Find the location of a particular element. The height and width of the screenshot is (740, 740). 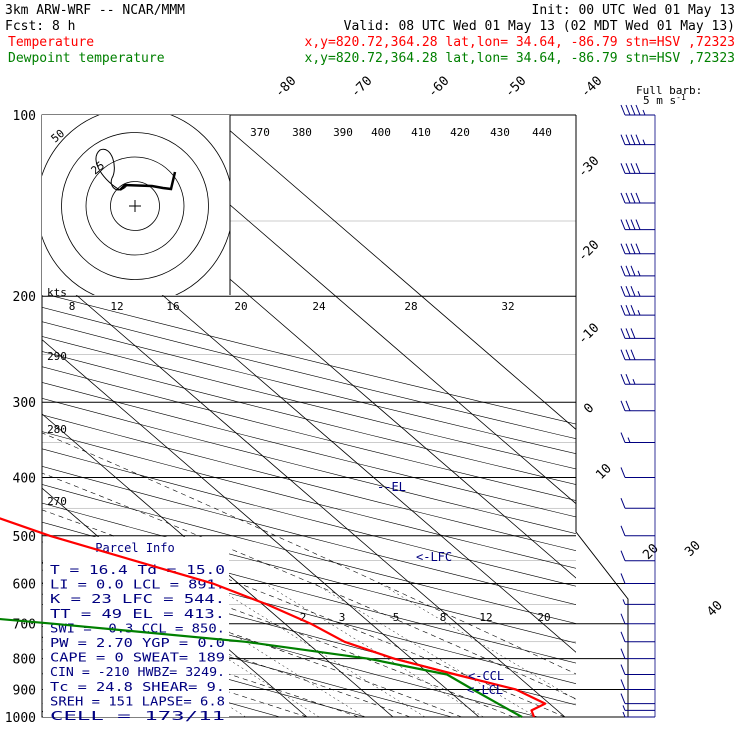

isotherm-label--50: -50 is located at coordinates (515, 87).